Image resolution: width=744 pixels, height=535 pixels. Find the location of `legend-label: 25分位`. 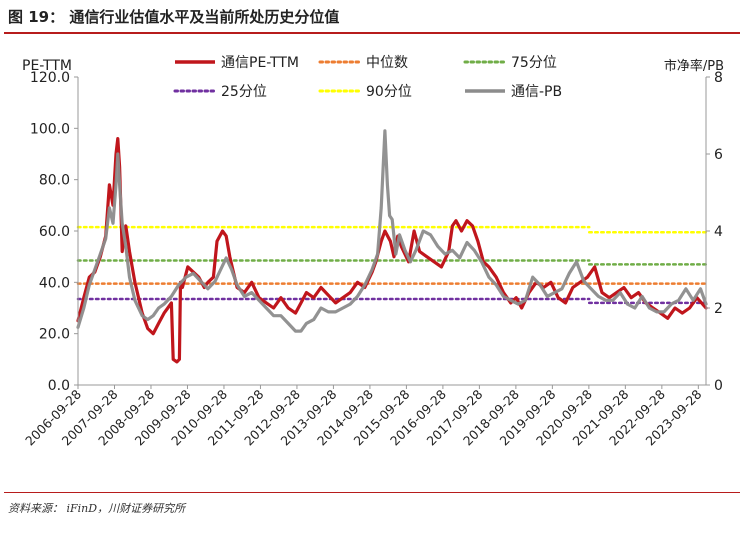

legend-label: 25分位 is located at coordinates (244, 92).